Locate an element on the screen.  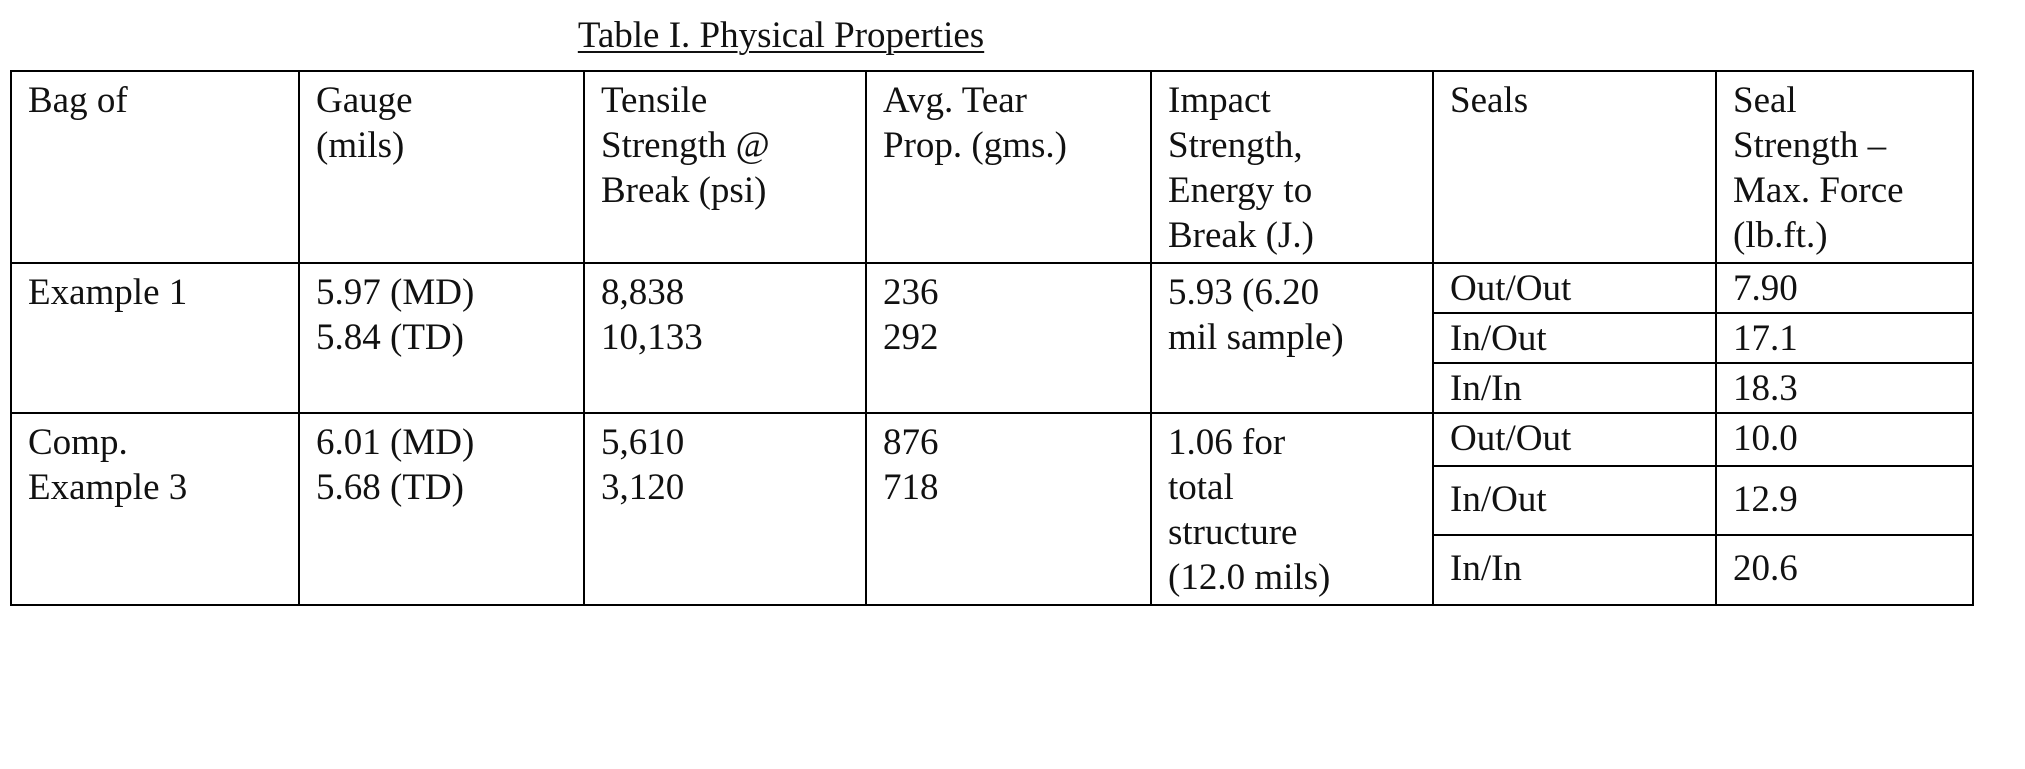
seal-strength-cell: 17.1 is located at coordinates (1844, 338).